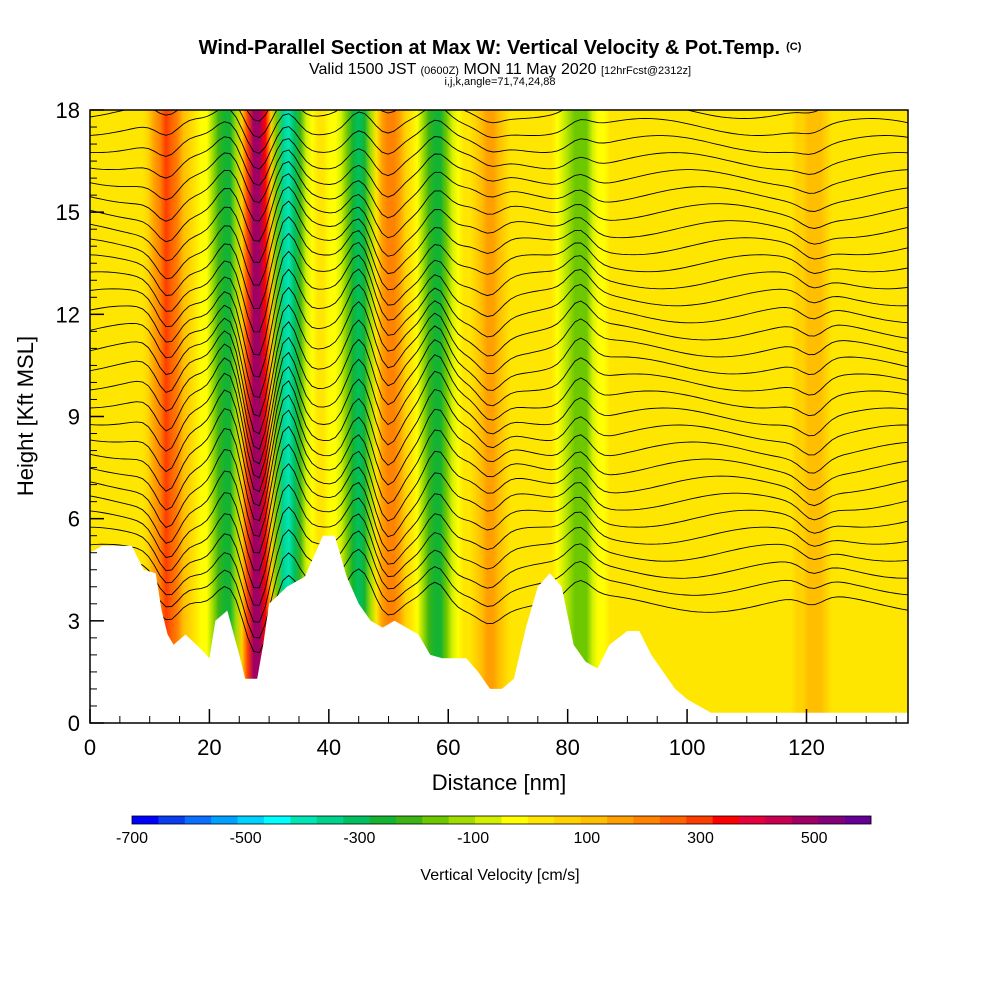 The width and height of the screenshot is (1000, 1000). Describe the element at coordinates (68, 314) in the screenshot. I see `y-tick-label: 12` at that location.